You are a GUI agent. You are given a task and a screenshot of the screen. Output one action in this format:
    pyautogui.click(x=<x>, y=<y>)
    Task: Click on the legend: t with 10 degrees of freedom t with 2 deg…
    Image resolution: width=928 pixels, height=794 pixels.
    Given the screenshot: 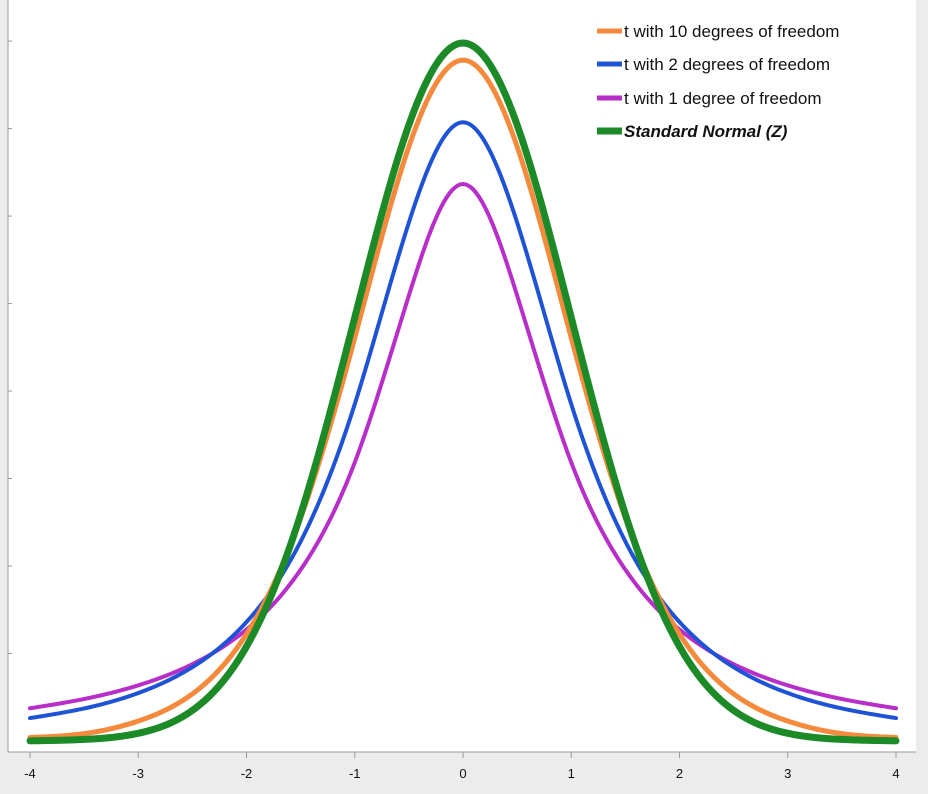 What is the action you would take?
    pyautogui.click(x=718, y=81)
    